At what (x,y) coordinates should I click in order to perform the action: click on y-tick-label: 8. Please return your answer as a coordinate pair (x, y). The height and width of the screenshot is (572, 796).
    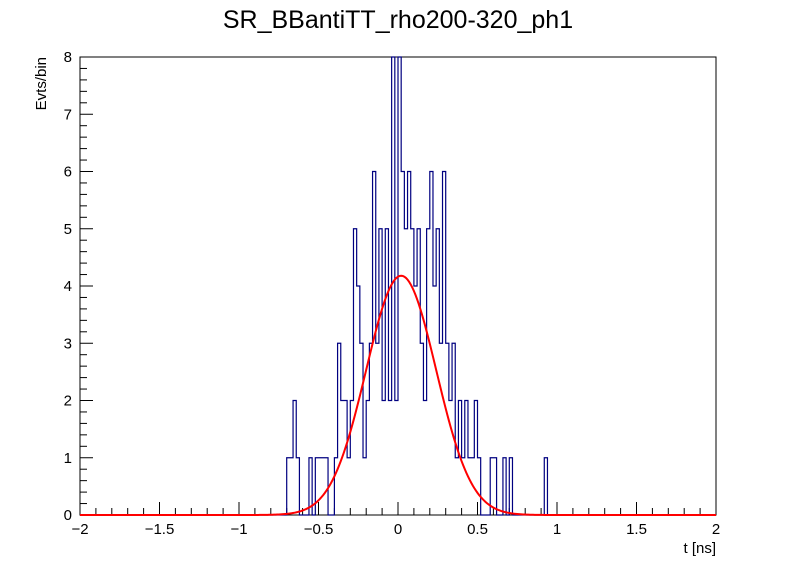
    Looking at the image, I should click on (68, 57).